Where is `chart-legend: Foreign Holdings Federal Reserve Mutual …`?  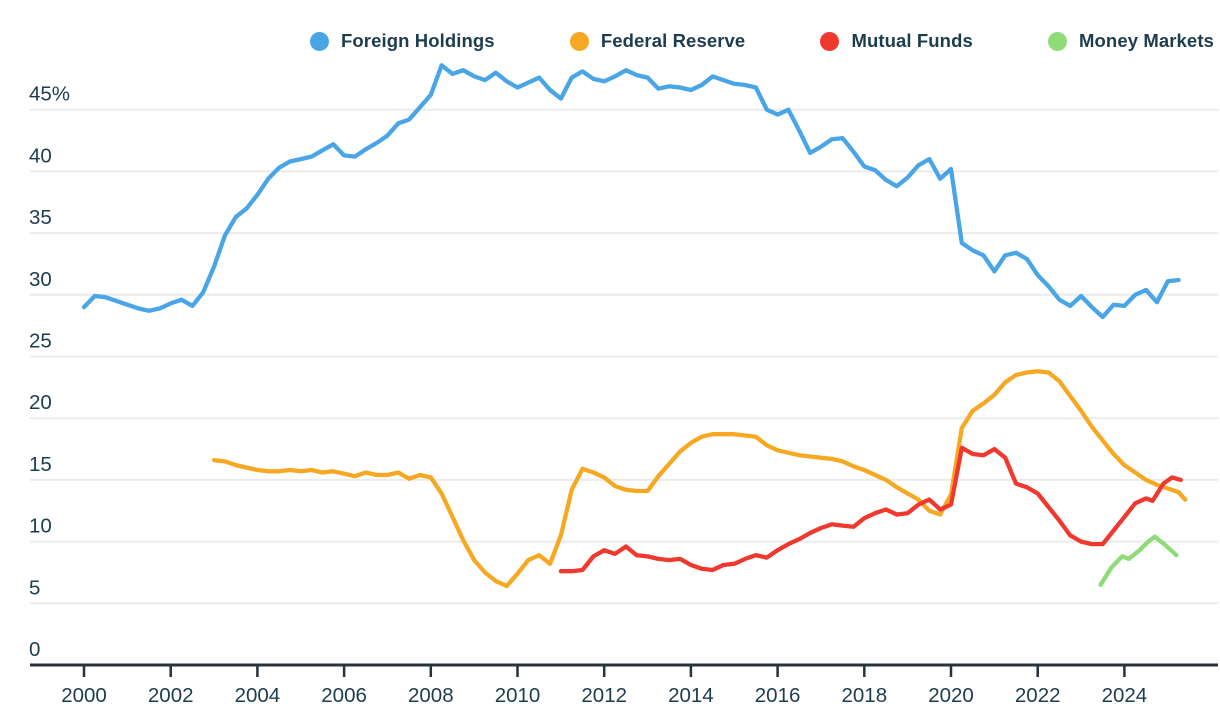 chart-legend: Foreign Holdings Federal Reserve Mutual … is located at coordinates (762, 41).